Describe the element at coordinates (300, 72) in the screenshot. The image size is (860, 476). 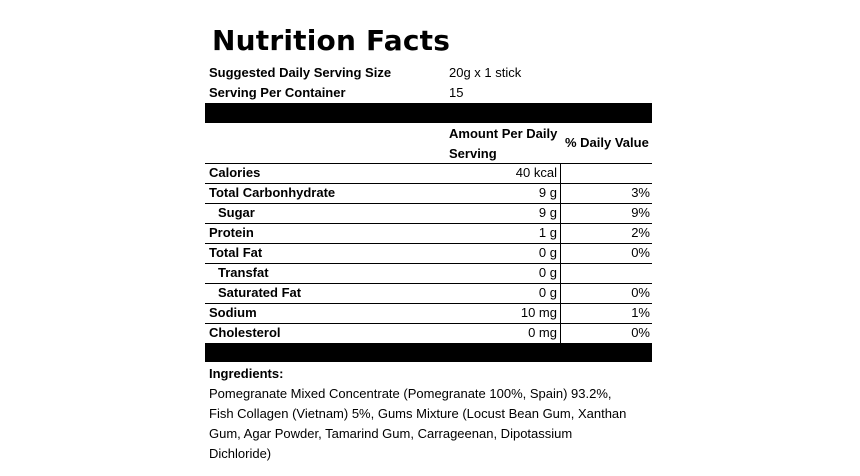
I see `serving-label: Suggested Daily Serving Size` at that location.